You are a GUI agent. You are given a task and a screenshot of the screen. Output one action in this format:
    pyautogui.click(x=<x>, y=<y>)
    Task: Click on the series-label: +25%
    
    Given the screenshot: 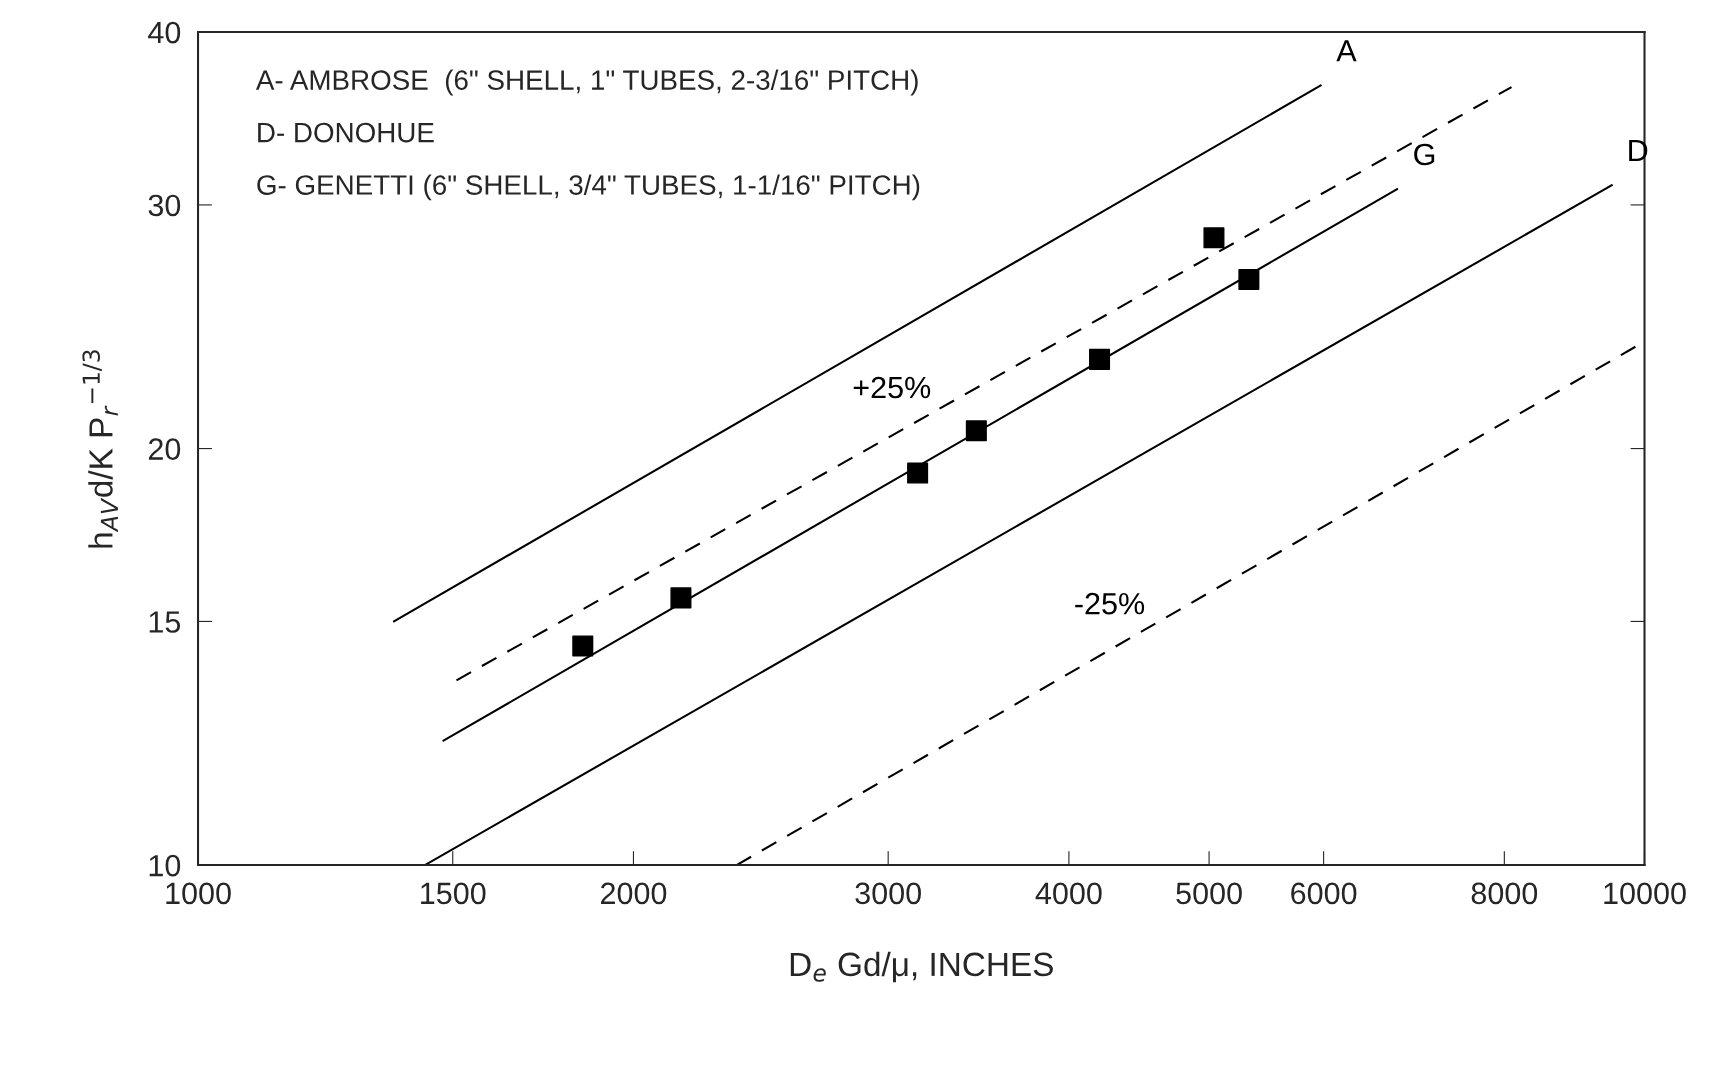 What is the action you would take?
    pyautogui.click(x=892, y=387)
    